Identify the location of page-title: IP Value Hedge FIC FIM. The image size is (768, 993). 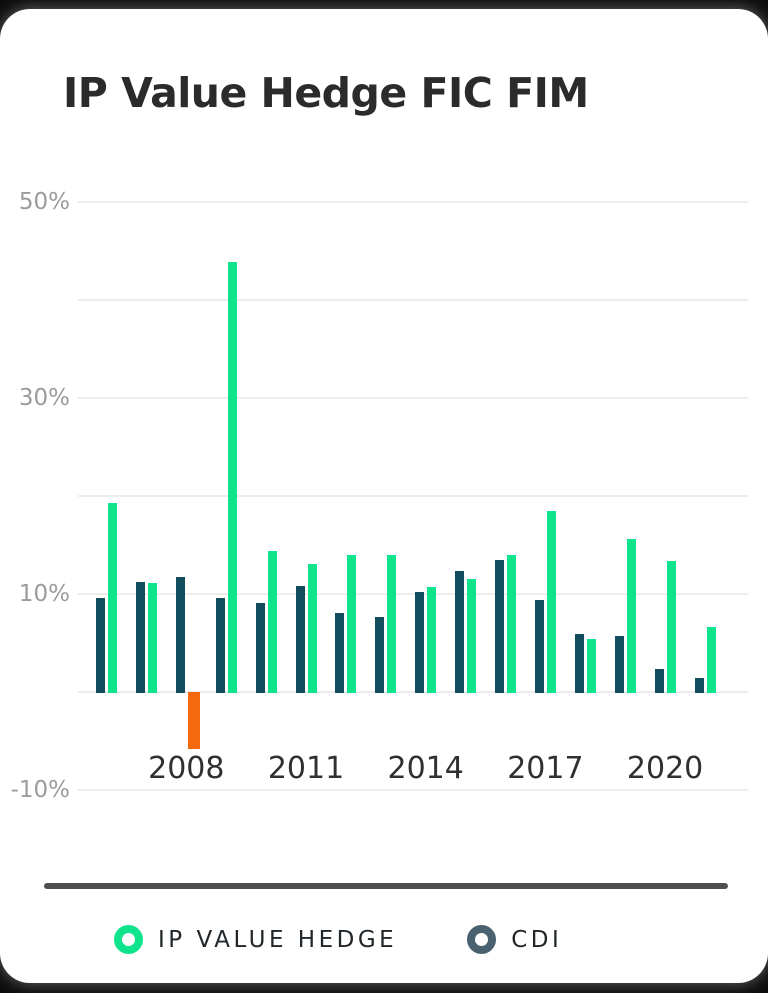
(326, 93).